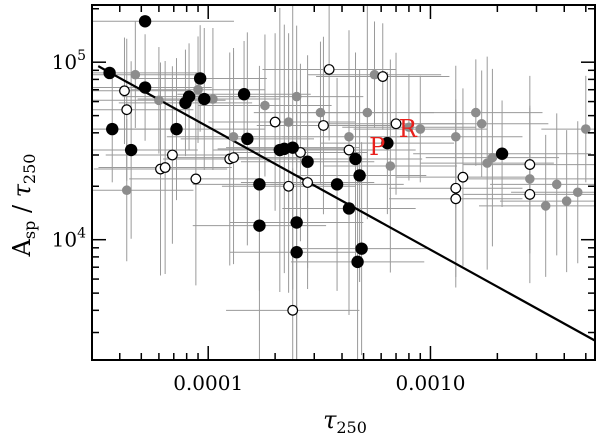 Image resolution: width=600 pixels, height=435 pixels. Describe the element at coordinates (23, 206) in the screenshot. I see `y-axis-label: Asp / τ250` at that location.